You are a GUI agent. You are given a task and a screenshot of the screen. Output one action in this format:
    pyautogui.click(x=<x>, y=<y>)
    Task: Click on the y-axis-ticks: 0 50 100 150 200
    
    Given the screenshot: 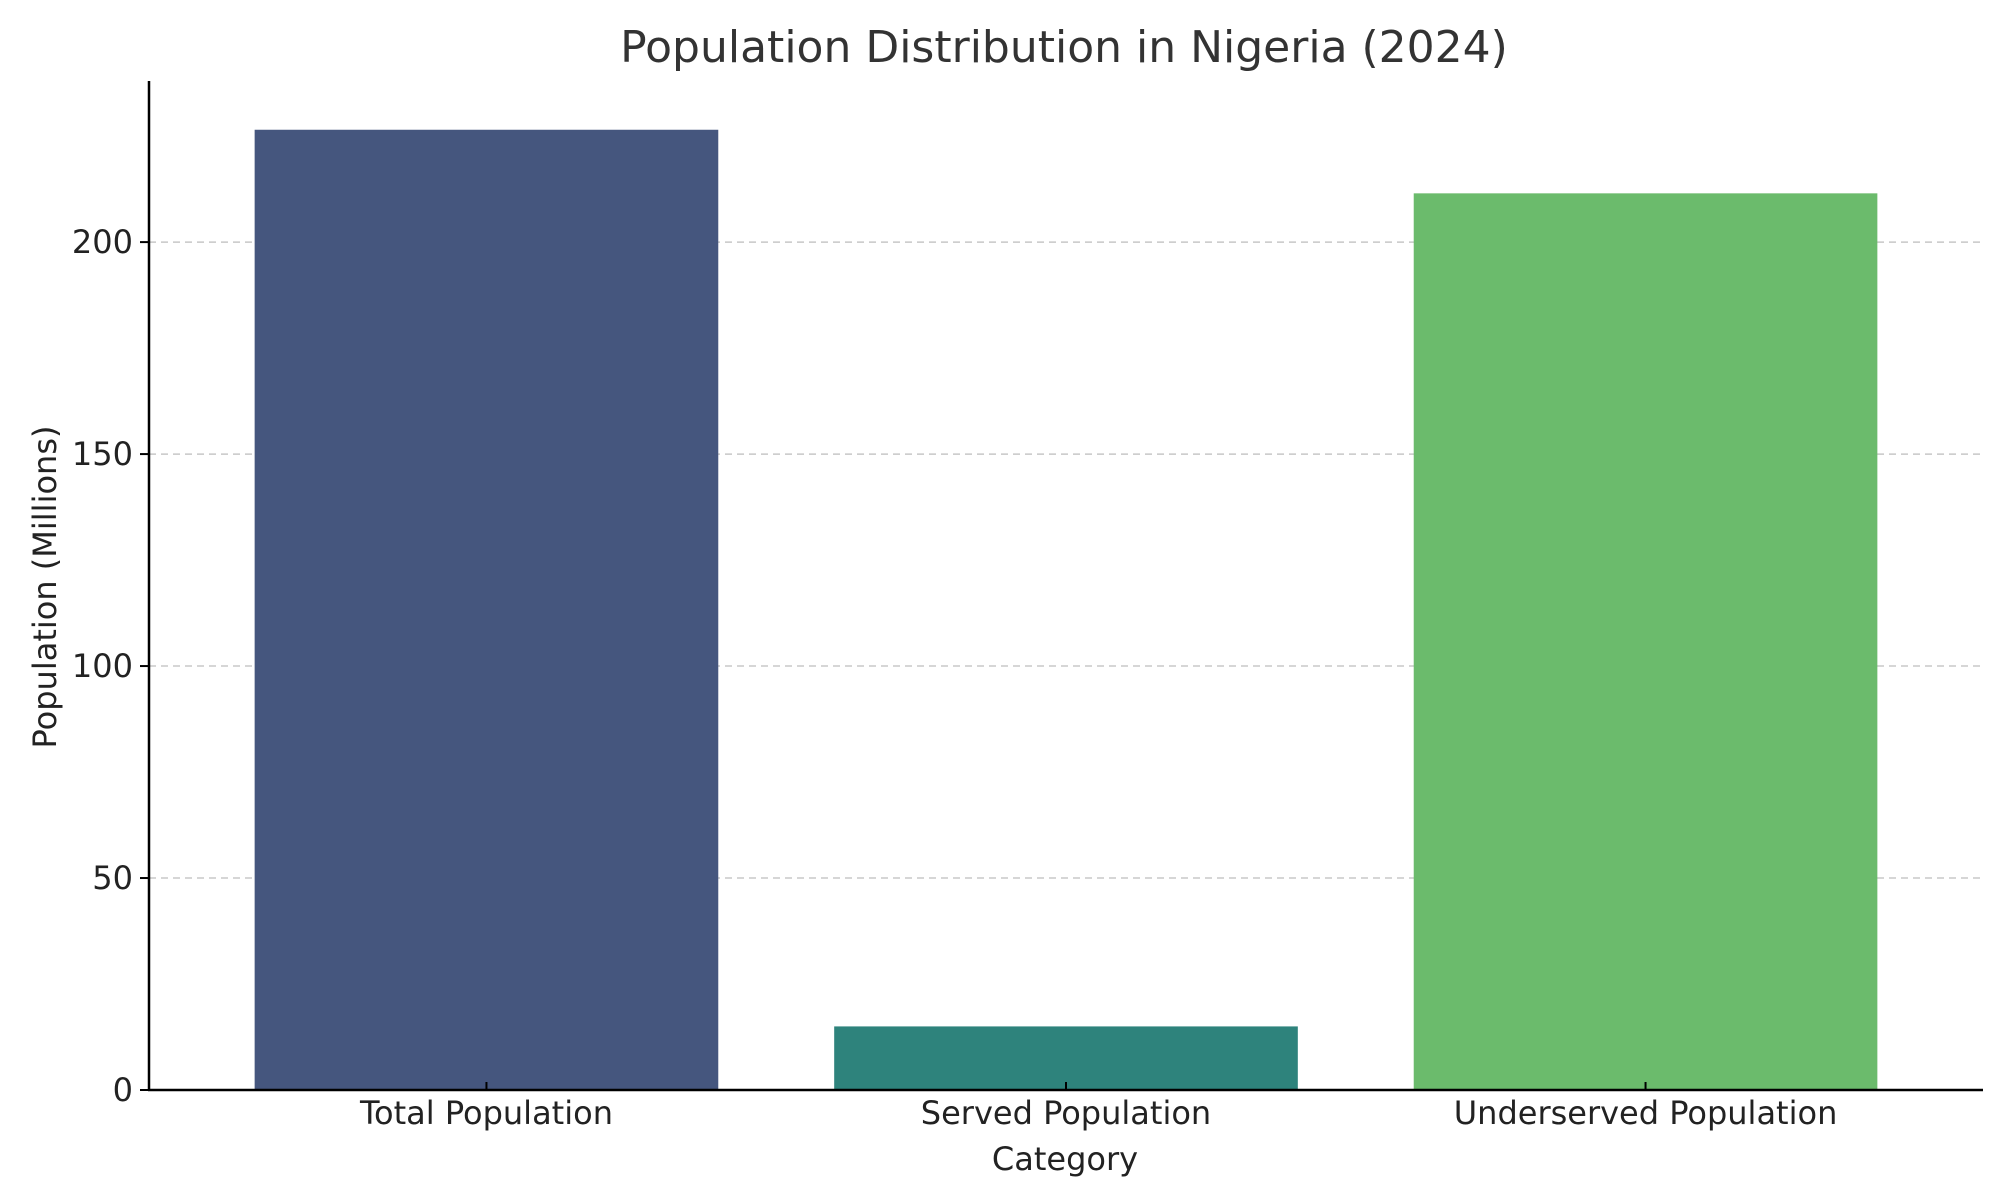 What is the action you would take?
    pyautogui.click(x=110, y=666)
    